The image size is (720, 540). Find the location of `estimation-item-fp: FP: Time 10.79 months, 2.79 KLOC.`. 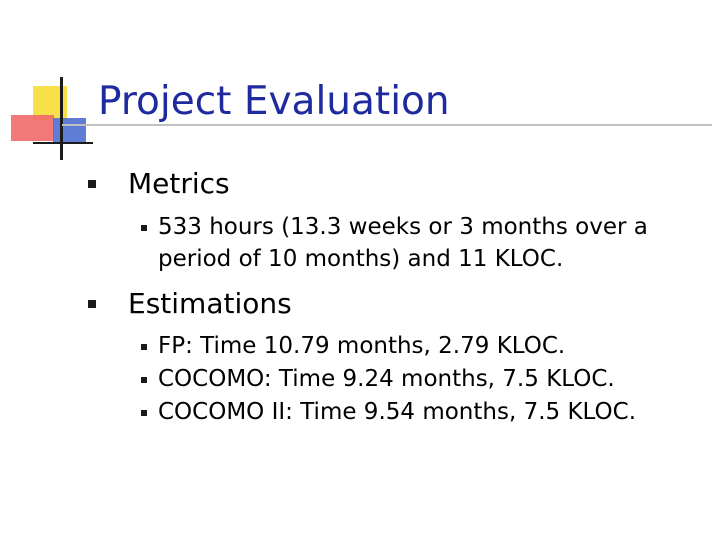

estimation-item-fp: FP: Time 10.79 months, 2.79 KLOC. is located at coordinates (362, 346).